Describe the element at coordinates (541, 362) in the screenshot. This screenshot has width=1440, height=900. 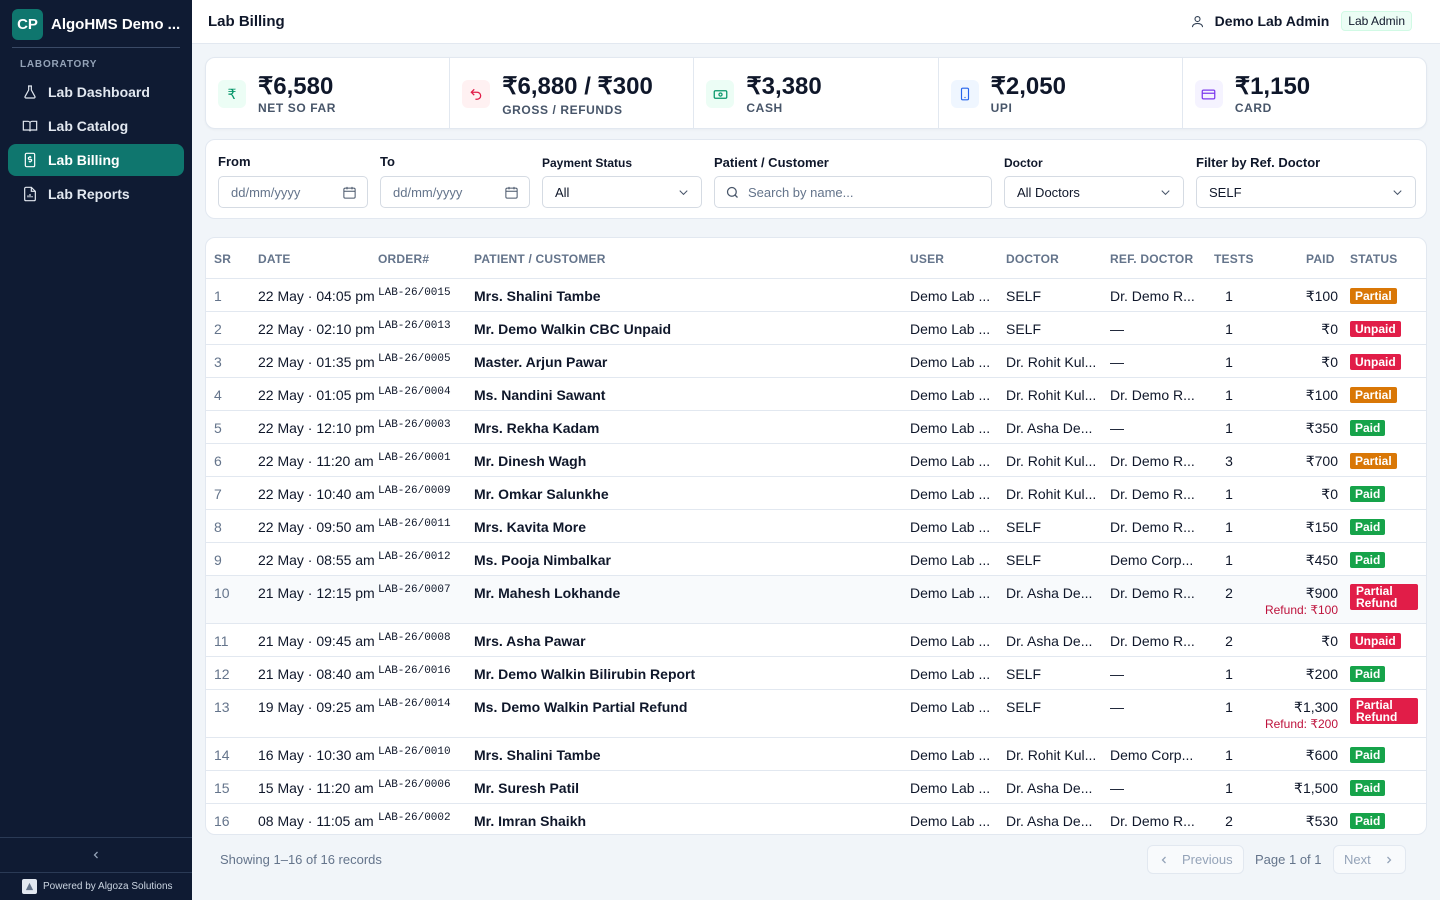
I see `cell-patient: Master. Arjun Pawar` at that location.